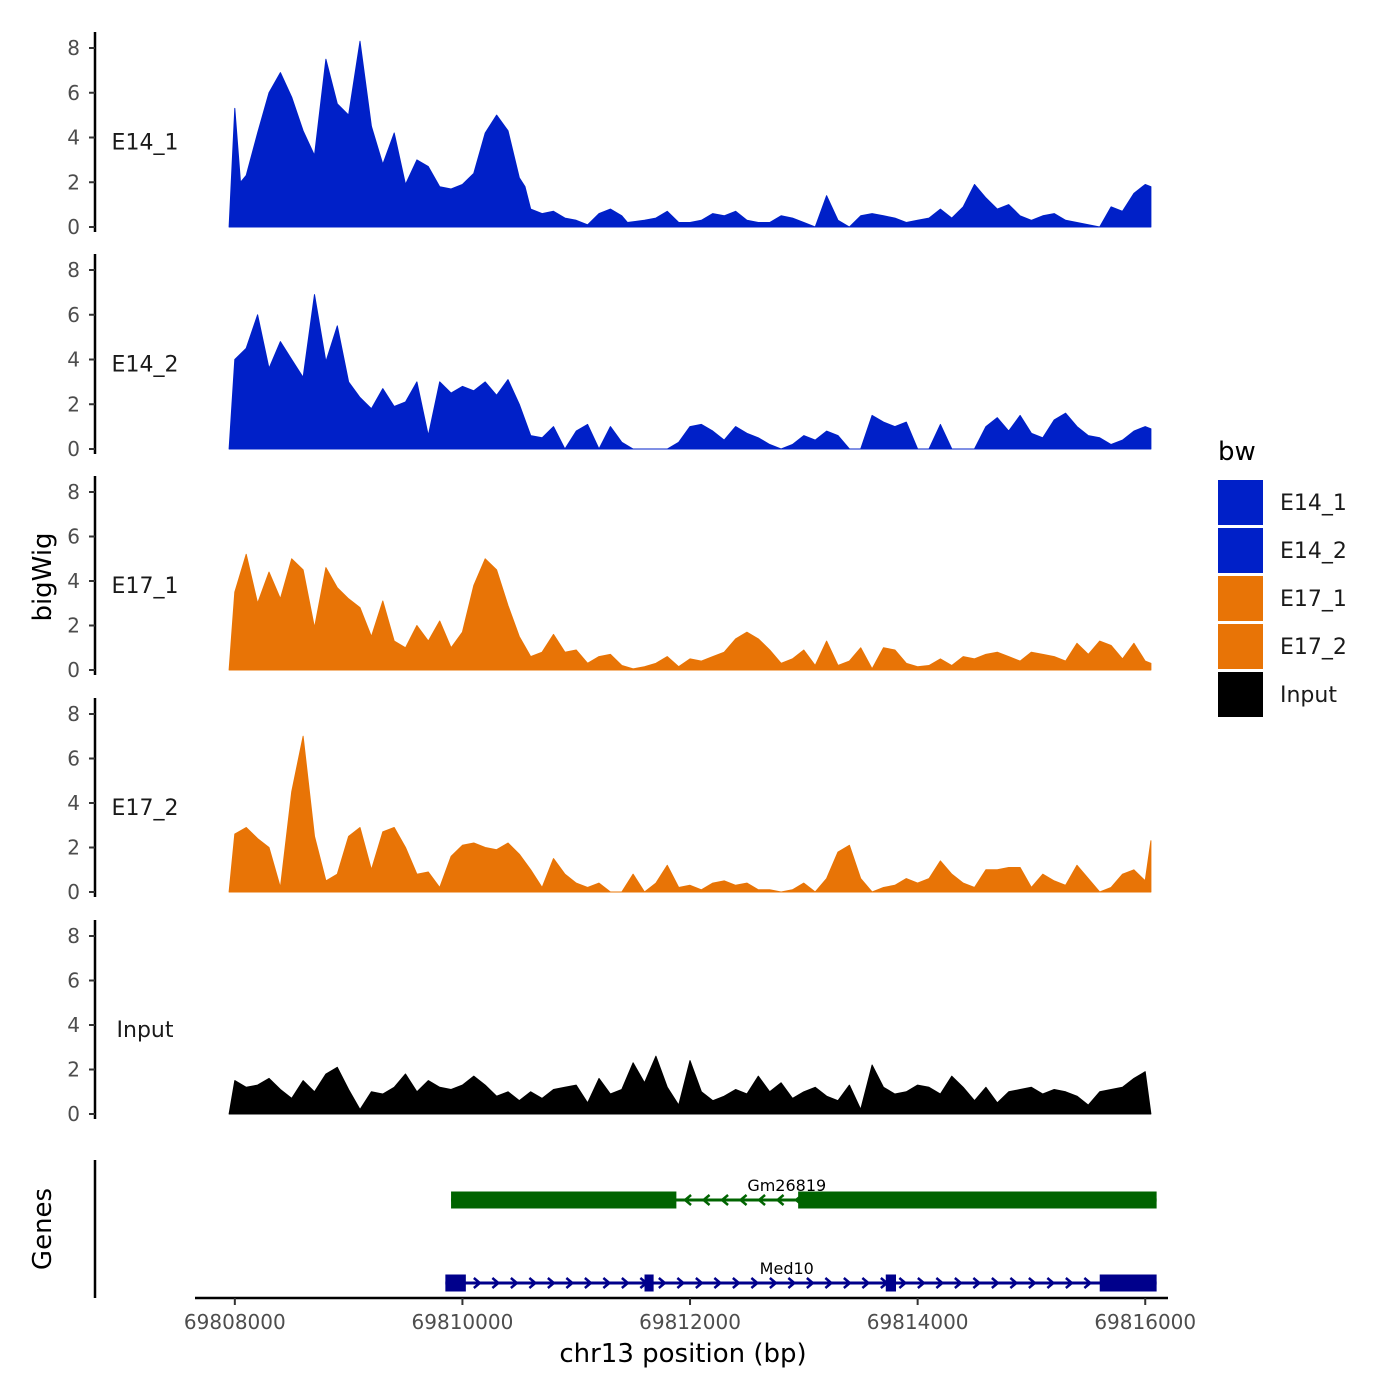  I want to click on legend-label-Input: Input, so click(1308, 695).